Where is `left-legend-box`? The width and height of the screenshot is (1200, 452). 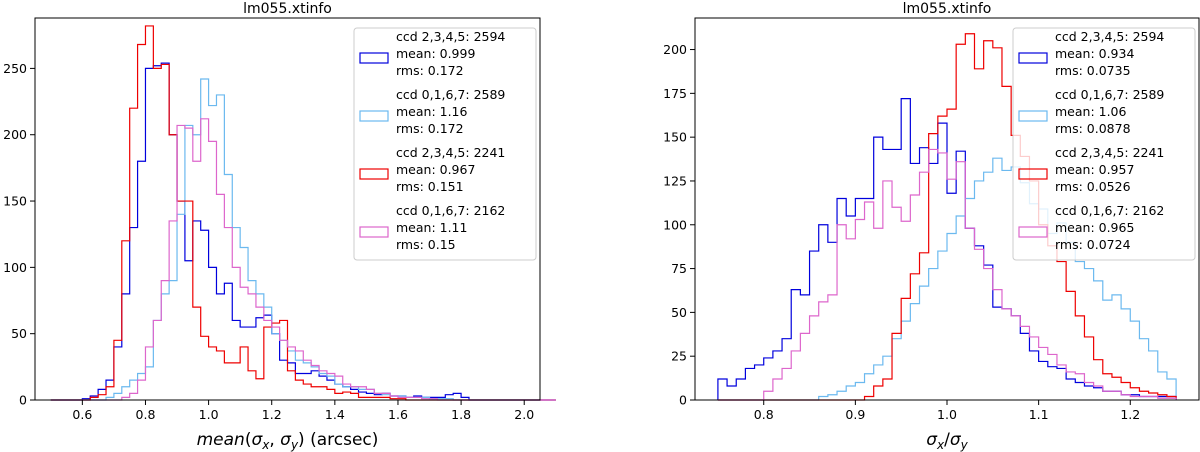 left-legend-box is located at coordinates (445, 144).